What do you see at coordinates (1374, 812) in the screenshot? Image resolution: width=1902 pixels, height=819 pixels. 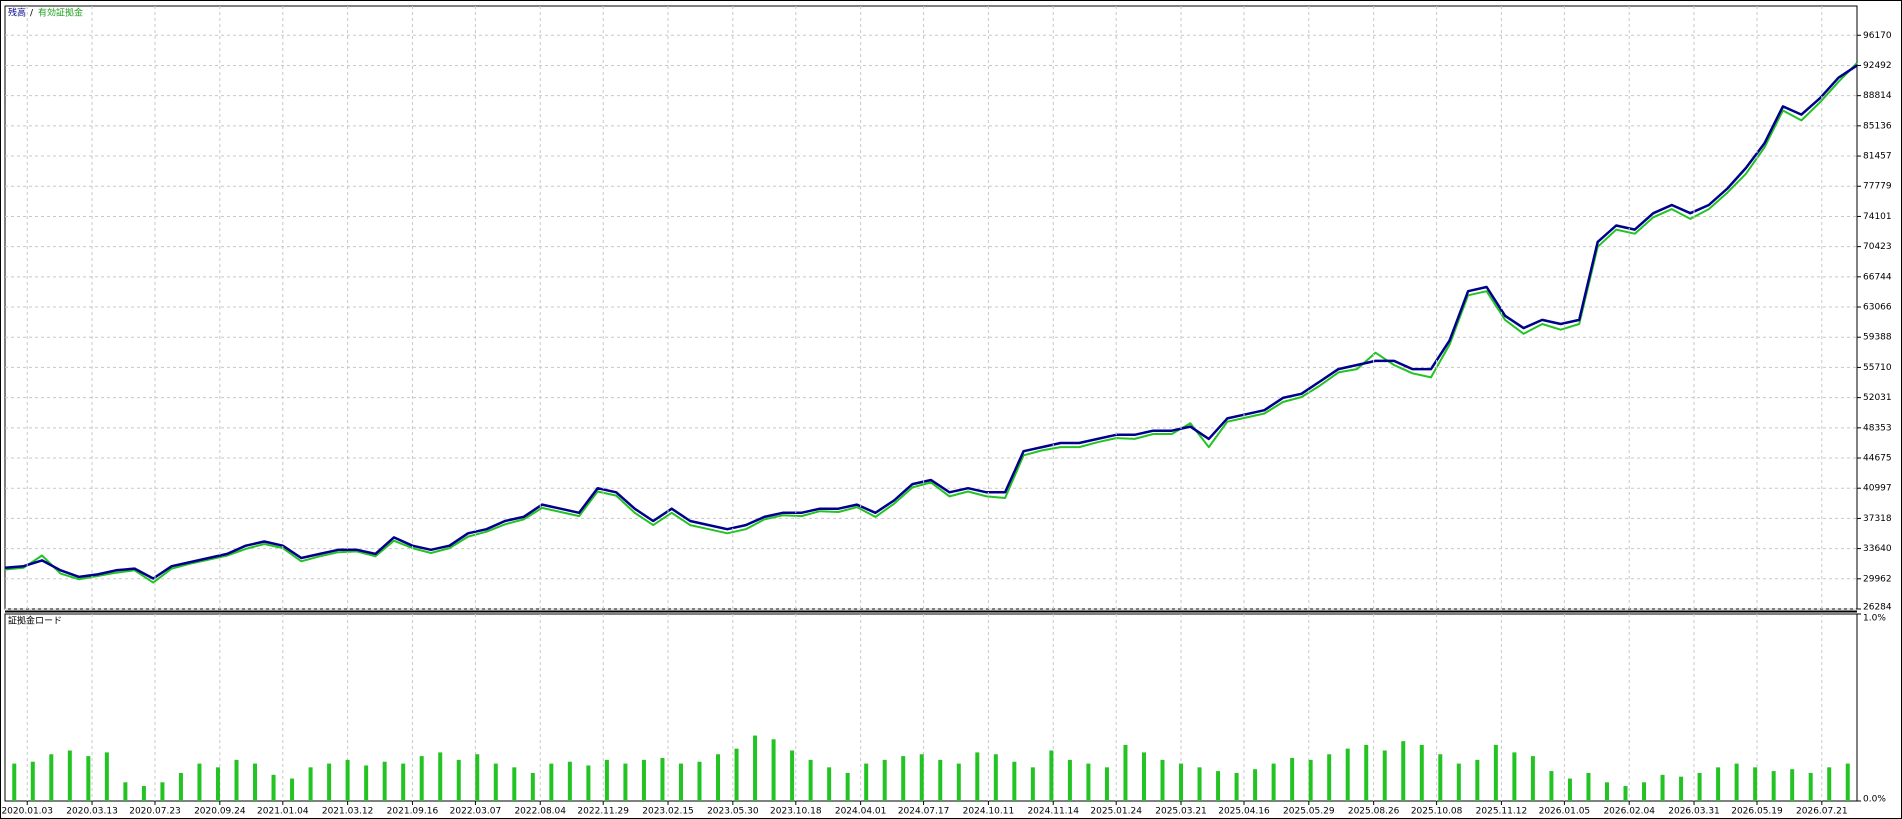 I see `x-tick-label: 2025.08.26` at bounding box center [1374, 812].